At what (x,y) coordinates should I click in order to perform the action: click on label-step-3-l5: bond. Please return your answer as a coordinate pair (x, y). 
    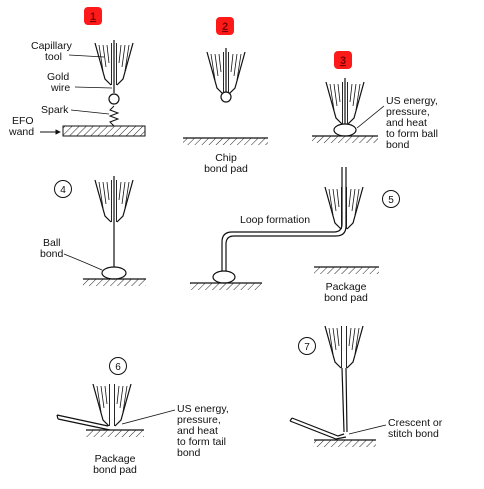
    Looking at the image, I should click on (398, 145).